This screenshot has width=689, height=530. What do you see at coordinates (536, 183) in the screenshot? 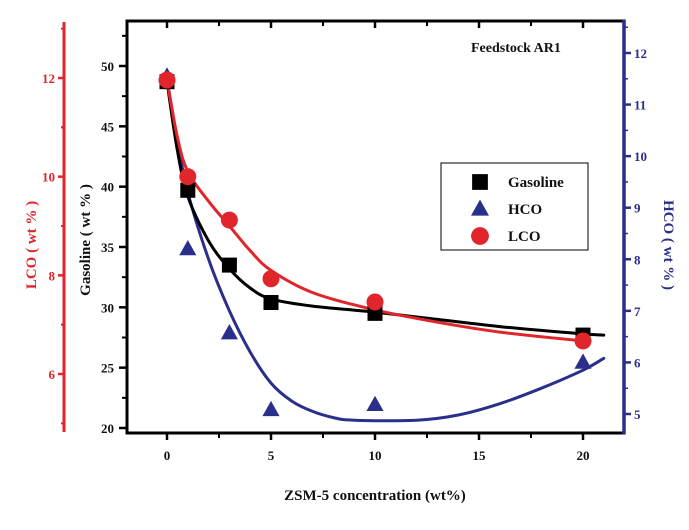
I see `legend-label-gasoline: Gasoline` at bounding box center [536, 183].